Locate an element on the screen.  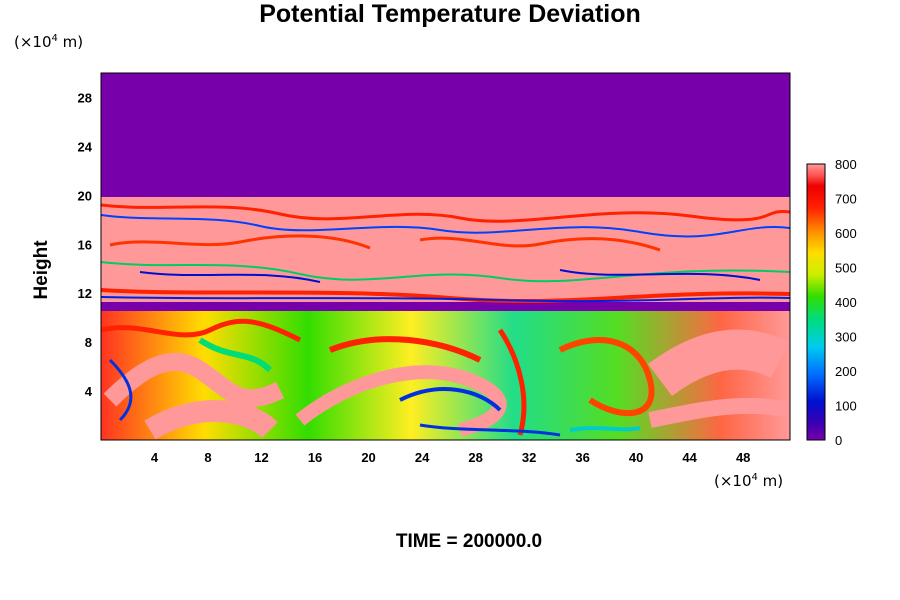
colorbar-tick-label: 800 is located at coordinates (846, 164).